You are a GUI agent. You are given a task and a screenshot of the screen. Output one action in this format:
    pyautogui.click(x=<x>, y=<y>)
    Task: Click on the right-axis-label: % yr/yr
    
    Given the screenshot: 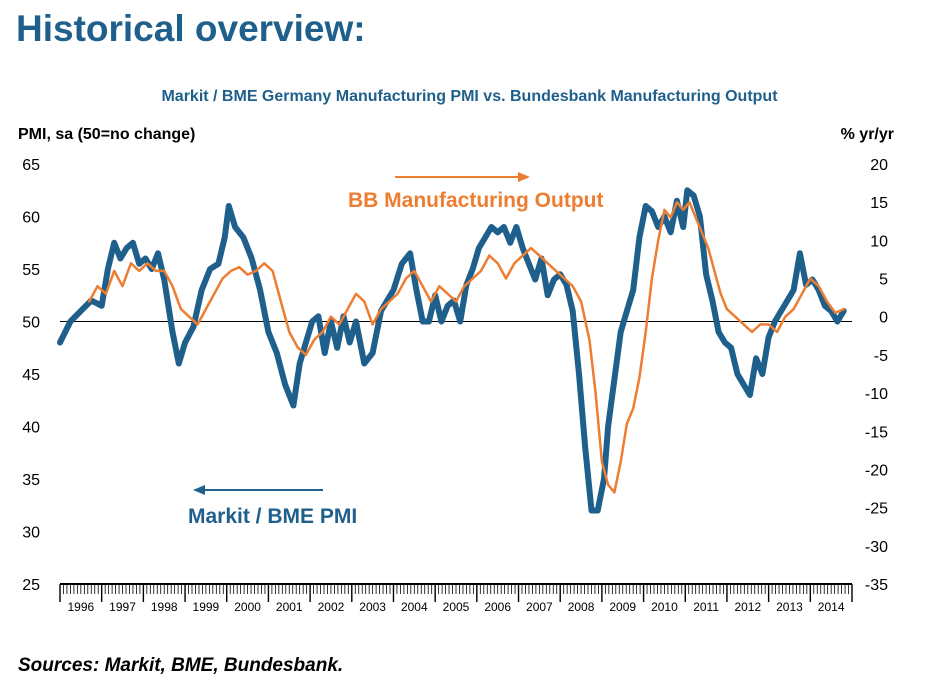 What is the action you would take?
    pyautogui.click(x=867, y=134)
    